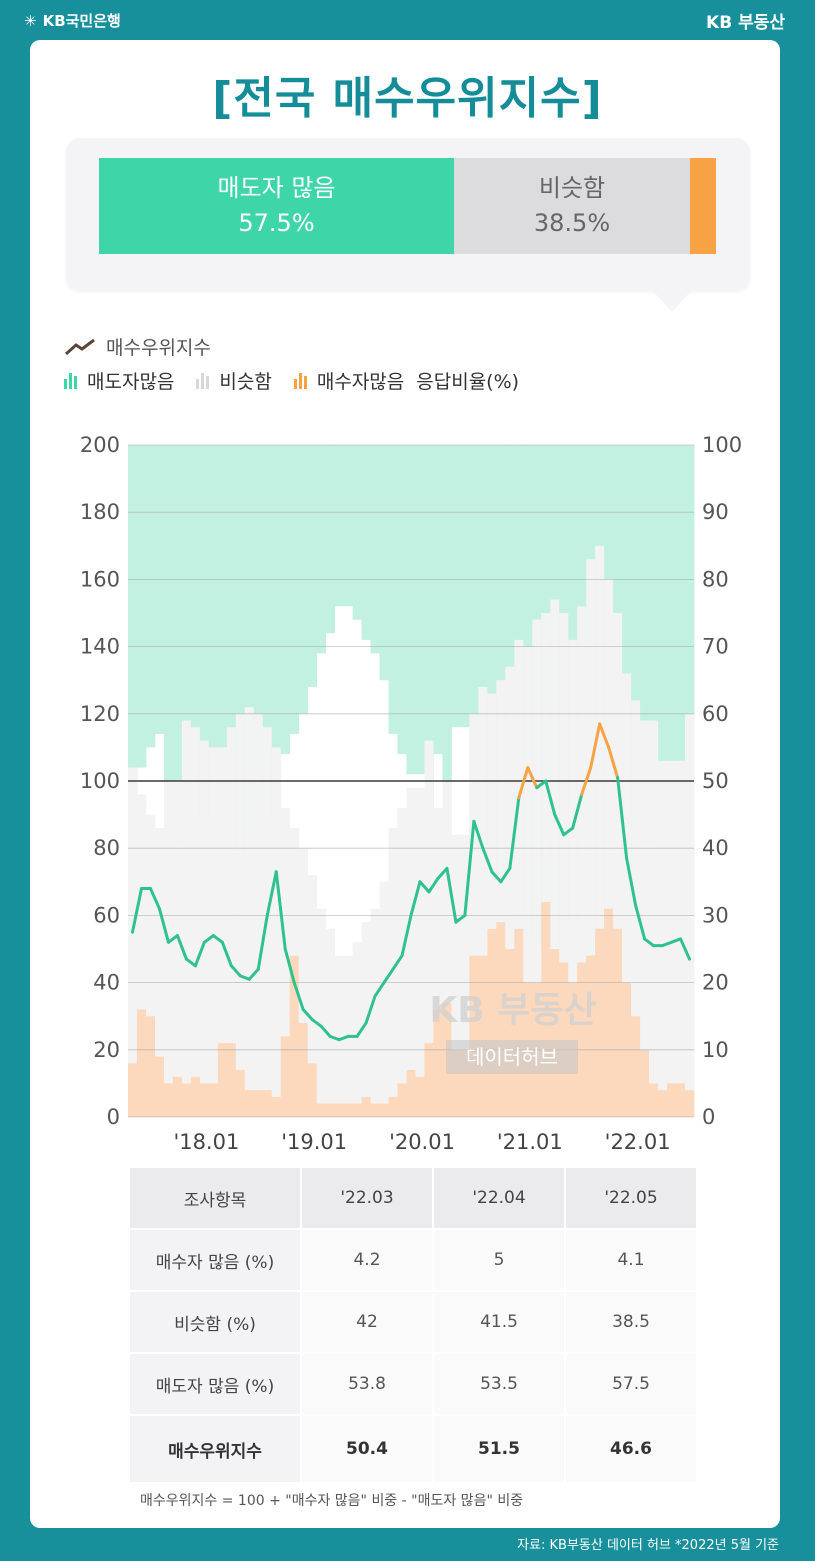 The height and width of the screenshot is (1561, 815). I want to click on bar-swatch-icon, so click(203, 380).